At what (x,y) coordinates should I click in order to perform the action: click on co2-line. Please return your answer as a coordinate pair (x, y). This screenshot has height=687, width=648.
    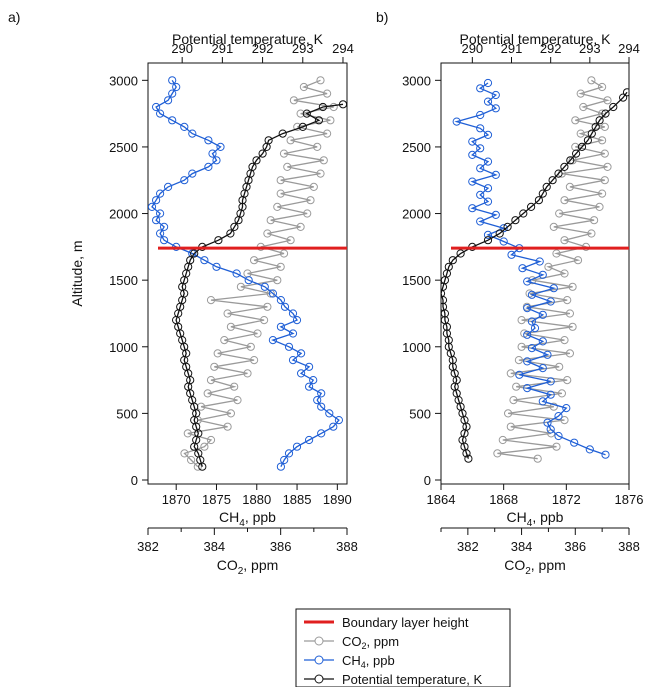
    Looking at the image, I should click on (258, 273).